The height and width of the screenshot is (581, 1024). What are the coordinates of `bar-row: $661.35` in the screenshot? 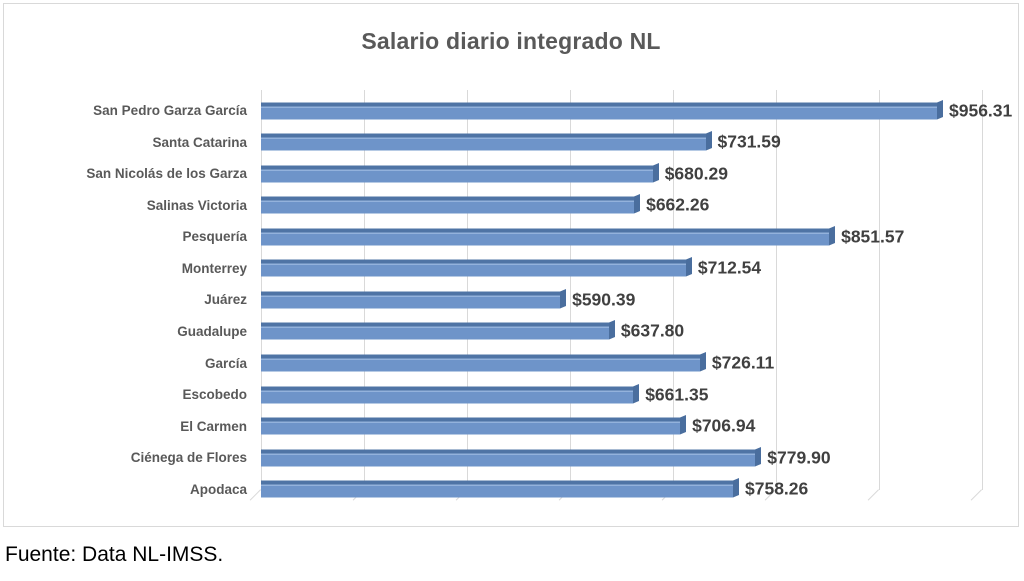 It's located at (621, 395).